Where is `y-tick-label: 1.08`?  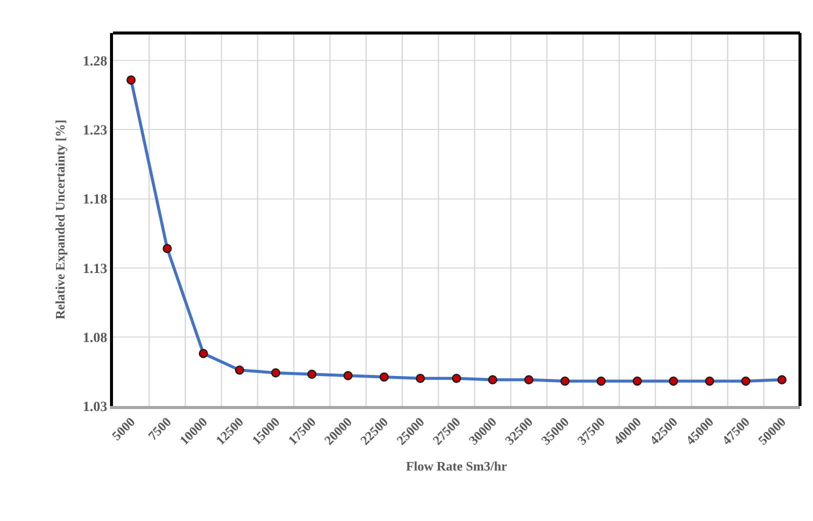 y-tick-label: 1.08 is located at coordinates (95, 338).